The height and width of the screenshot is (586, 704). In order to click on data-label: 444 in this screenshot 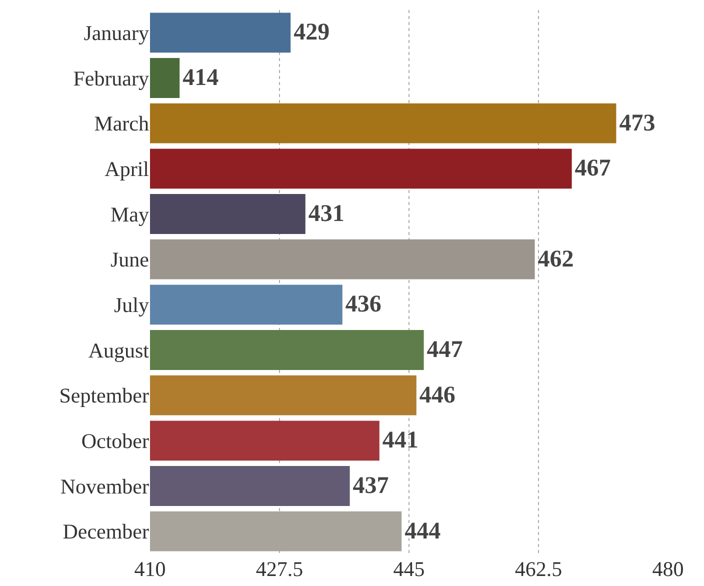, I will do `click(422, 531)`.